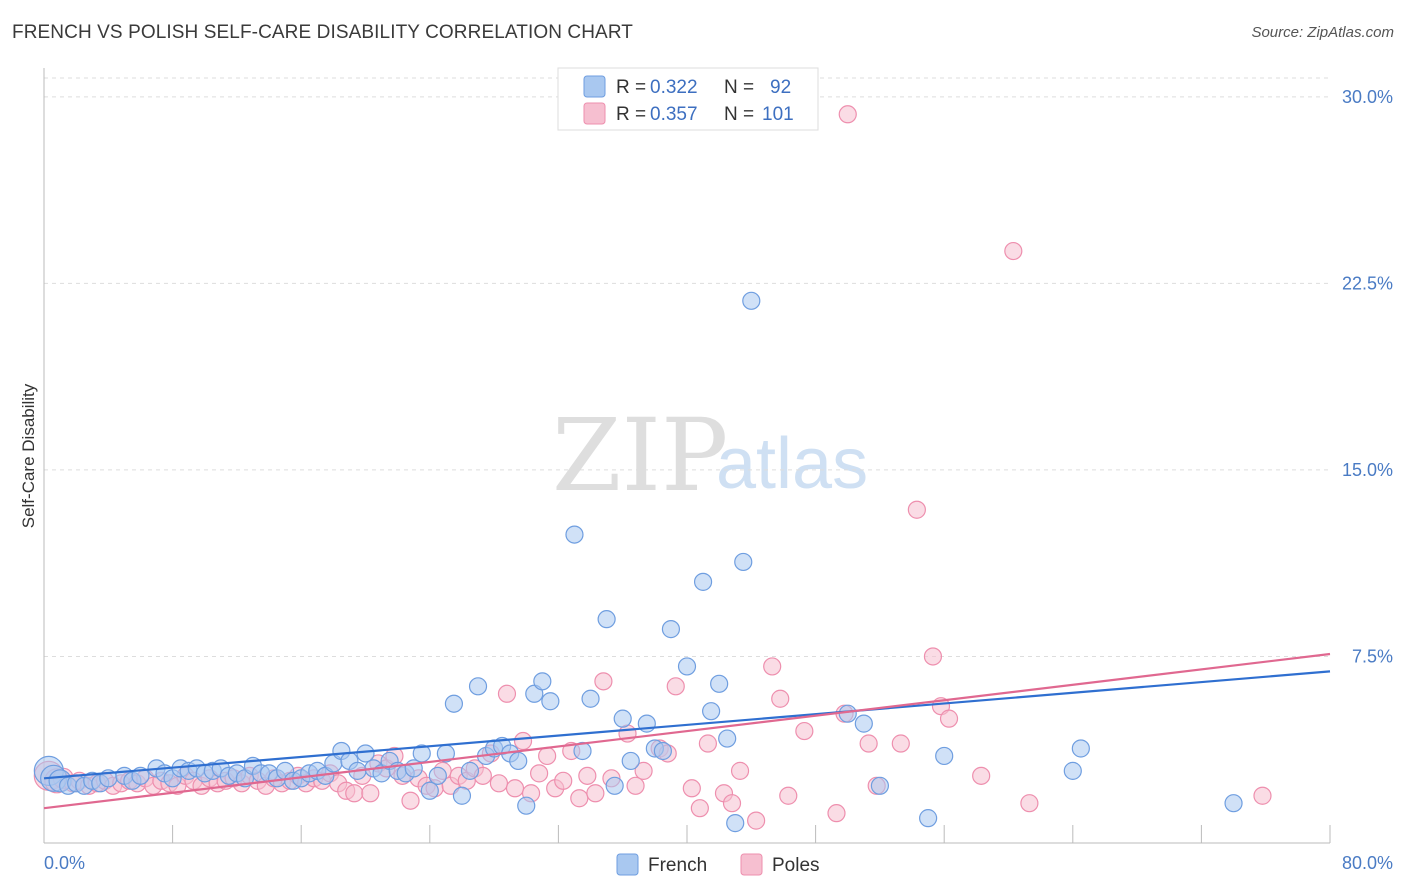 The width and height of the screenshot is (1406, 892). Describe the element at coordinates (792, 464) in the screenshot. I see `watermark-atlas: atlas` at that location.